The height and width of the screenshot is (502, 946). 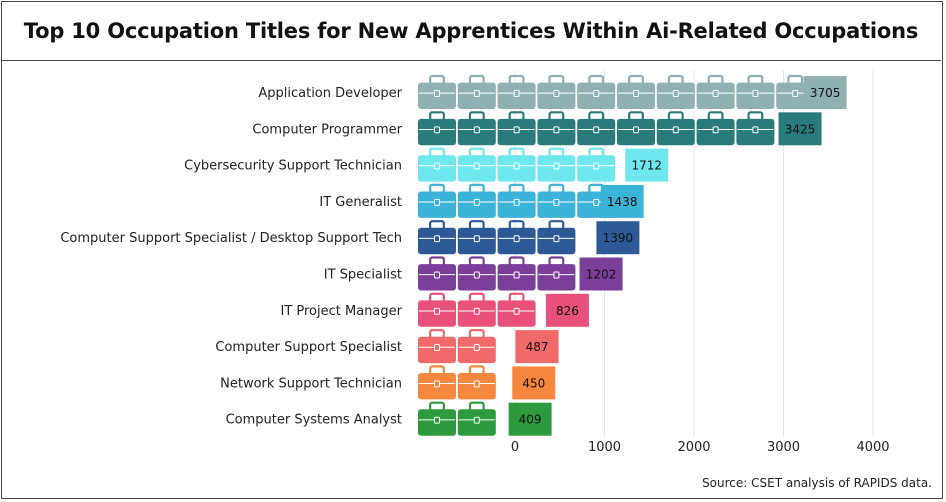 I want to click on data-label: 1712, so click(x=646, y=166).